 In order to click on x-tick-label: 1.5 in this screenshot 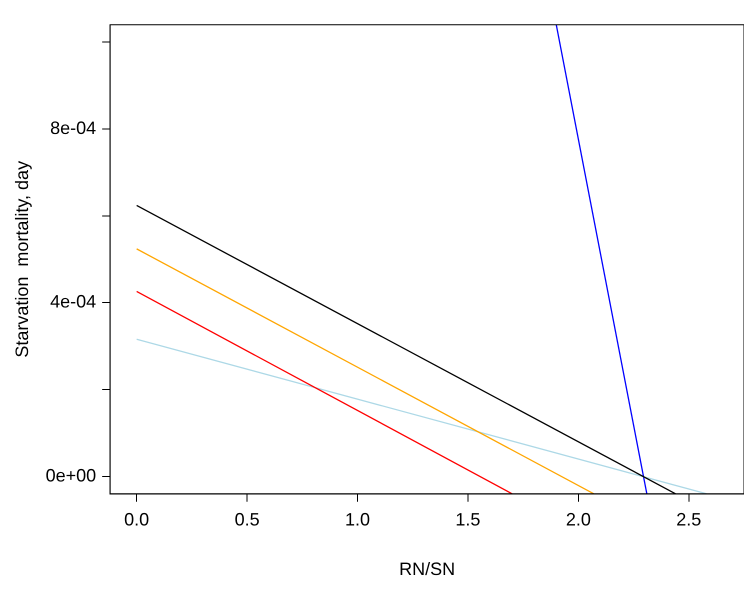, I will do `click(467, 520)`.